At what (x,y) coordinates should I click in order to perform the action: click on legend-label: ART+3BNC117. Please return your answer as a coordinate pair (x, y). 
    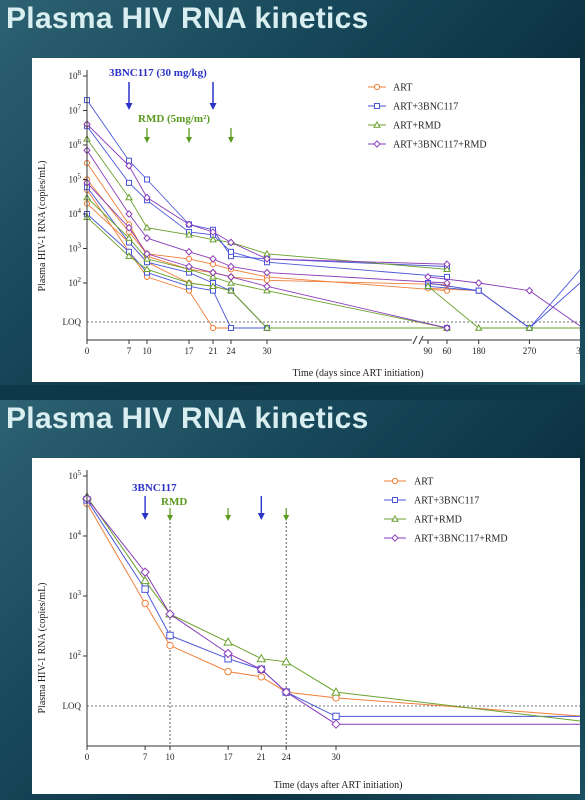
    Looking at the image, I should click on (425, 107).